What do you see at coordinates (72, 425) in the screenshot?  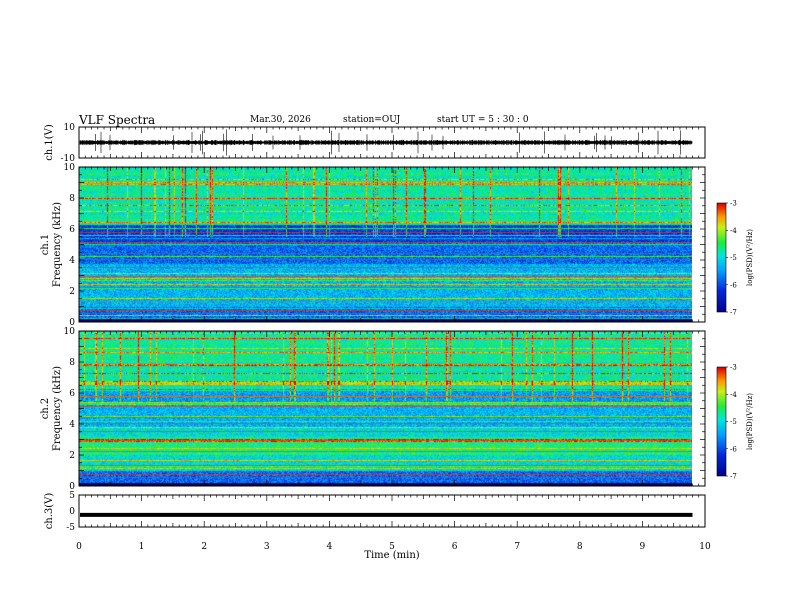 I see `spectrogram-ch2-ytick-label: 4` at bounding box center [72, 425].